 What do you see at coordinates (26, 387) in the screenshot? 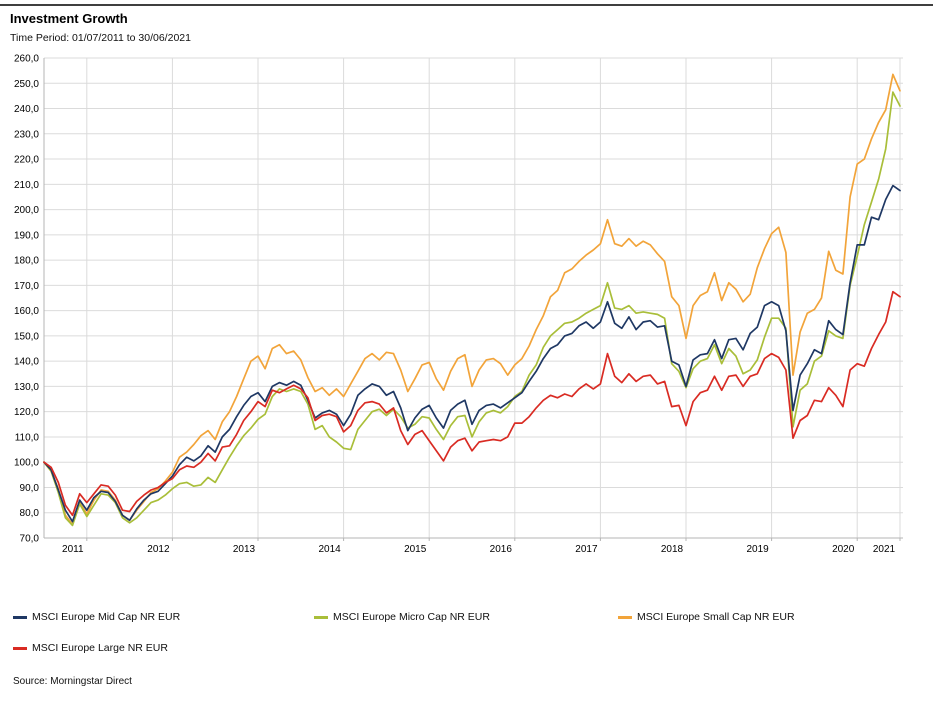
I see `y-tick-label: 130,0` at bounding box center [26, 387].